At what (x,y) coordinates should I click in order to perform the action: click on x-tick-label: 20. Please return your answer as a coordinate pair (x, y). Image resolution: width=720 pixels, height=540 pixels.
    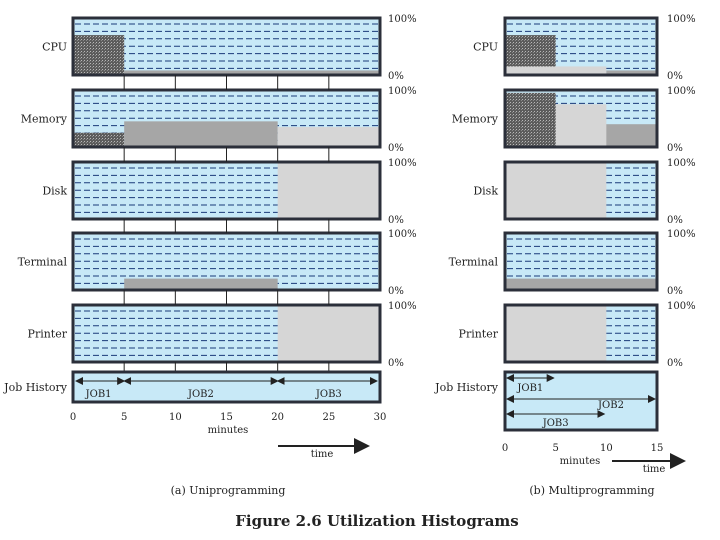
    Looking at the image, I should click on (277, 417).